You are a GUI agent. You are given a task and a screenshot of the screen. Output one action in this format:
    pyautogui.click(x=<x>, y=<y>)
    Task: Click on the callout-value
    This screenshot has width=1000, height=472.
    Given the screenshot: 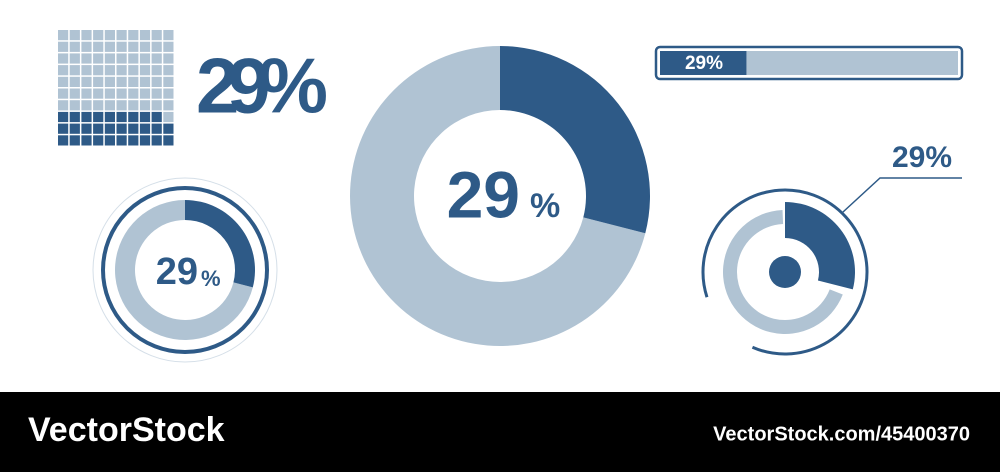 What is the action you would take?
    pyautogui.click(x=820, y=246)
    